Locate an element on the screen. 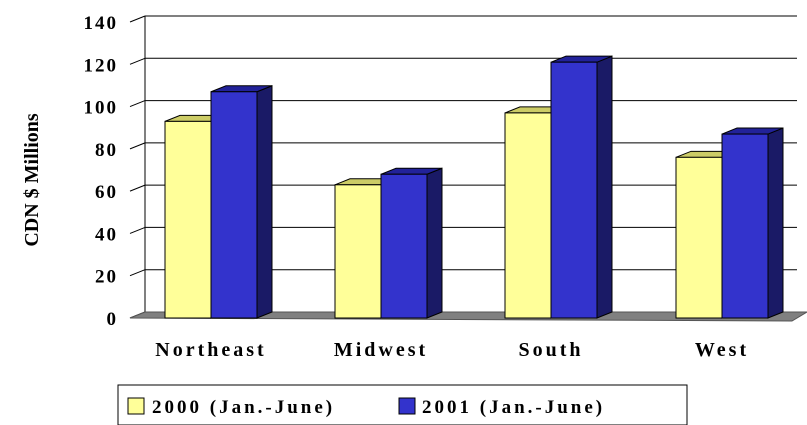  y-tick-label: 140 is located at coordinates (101, 23).